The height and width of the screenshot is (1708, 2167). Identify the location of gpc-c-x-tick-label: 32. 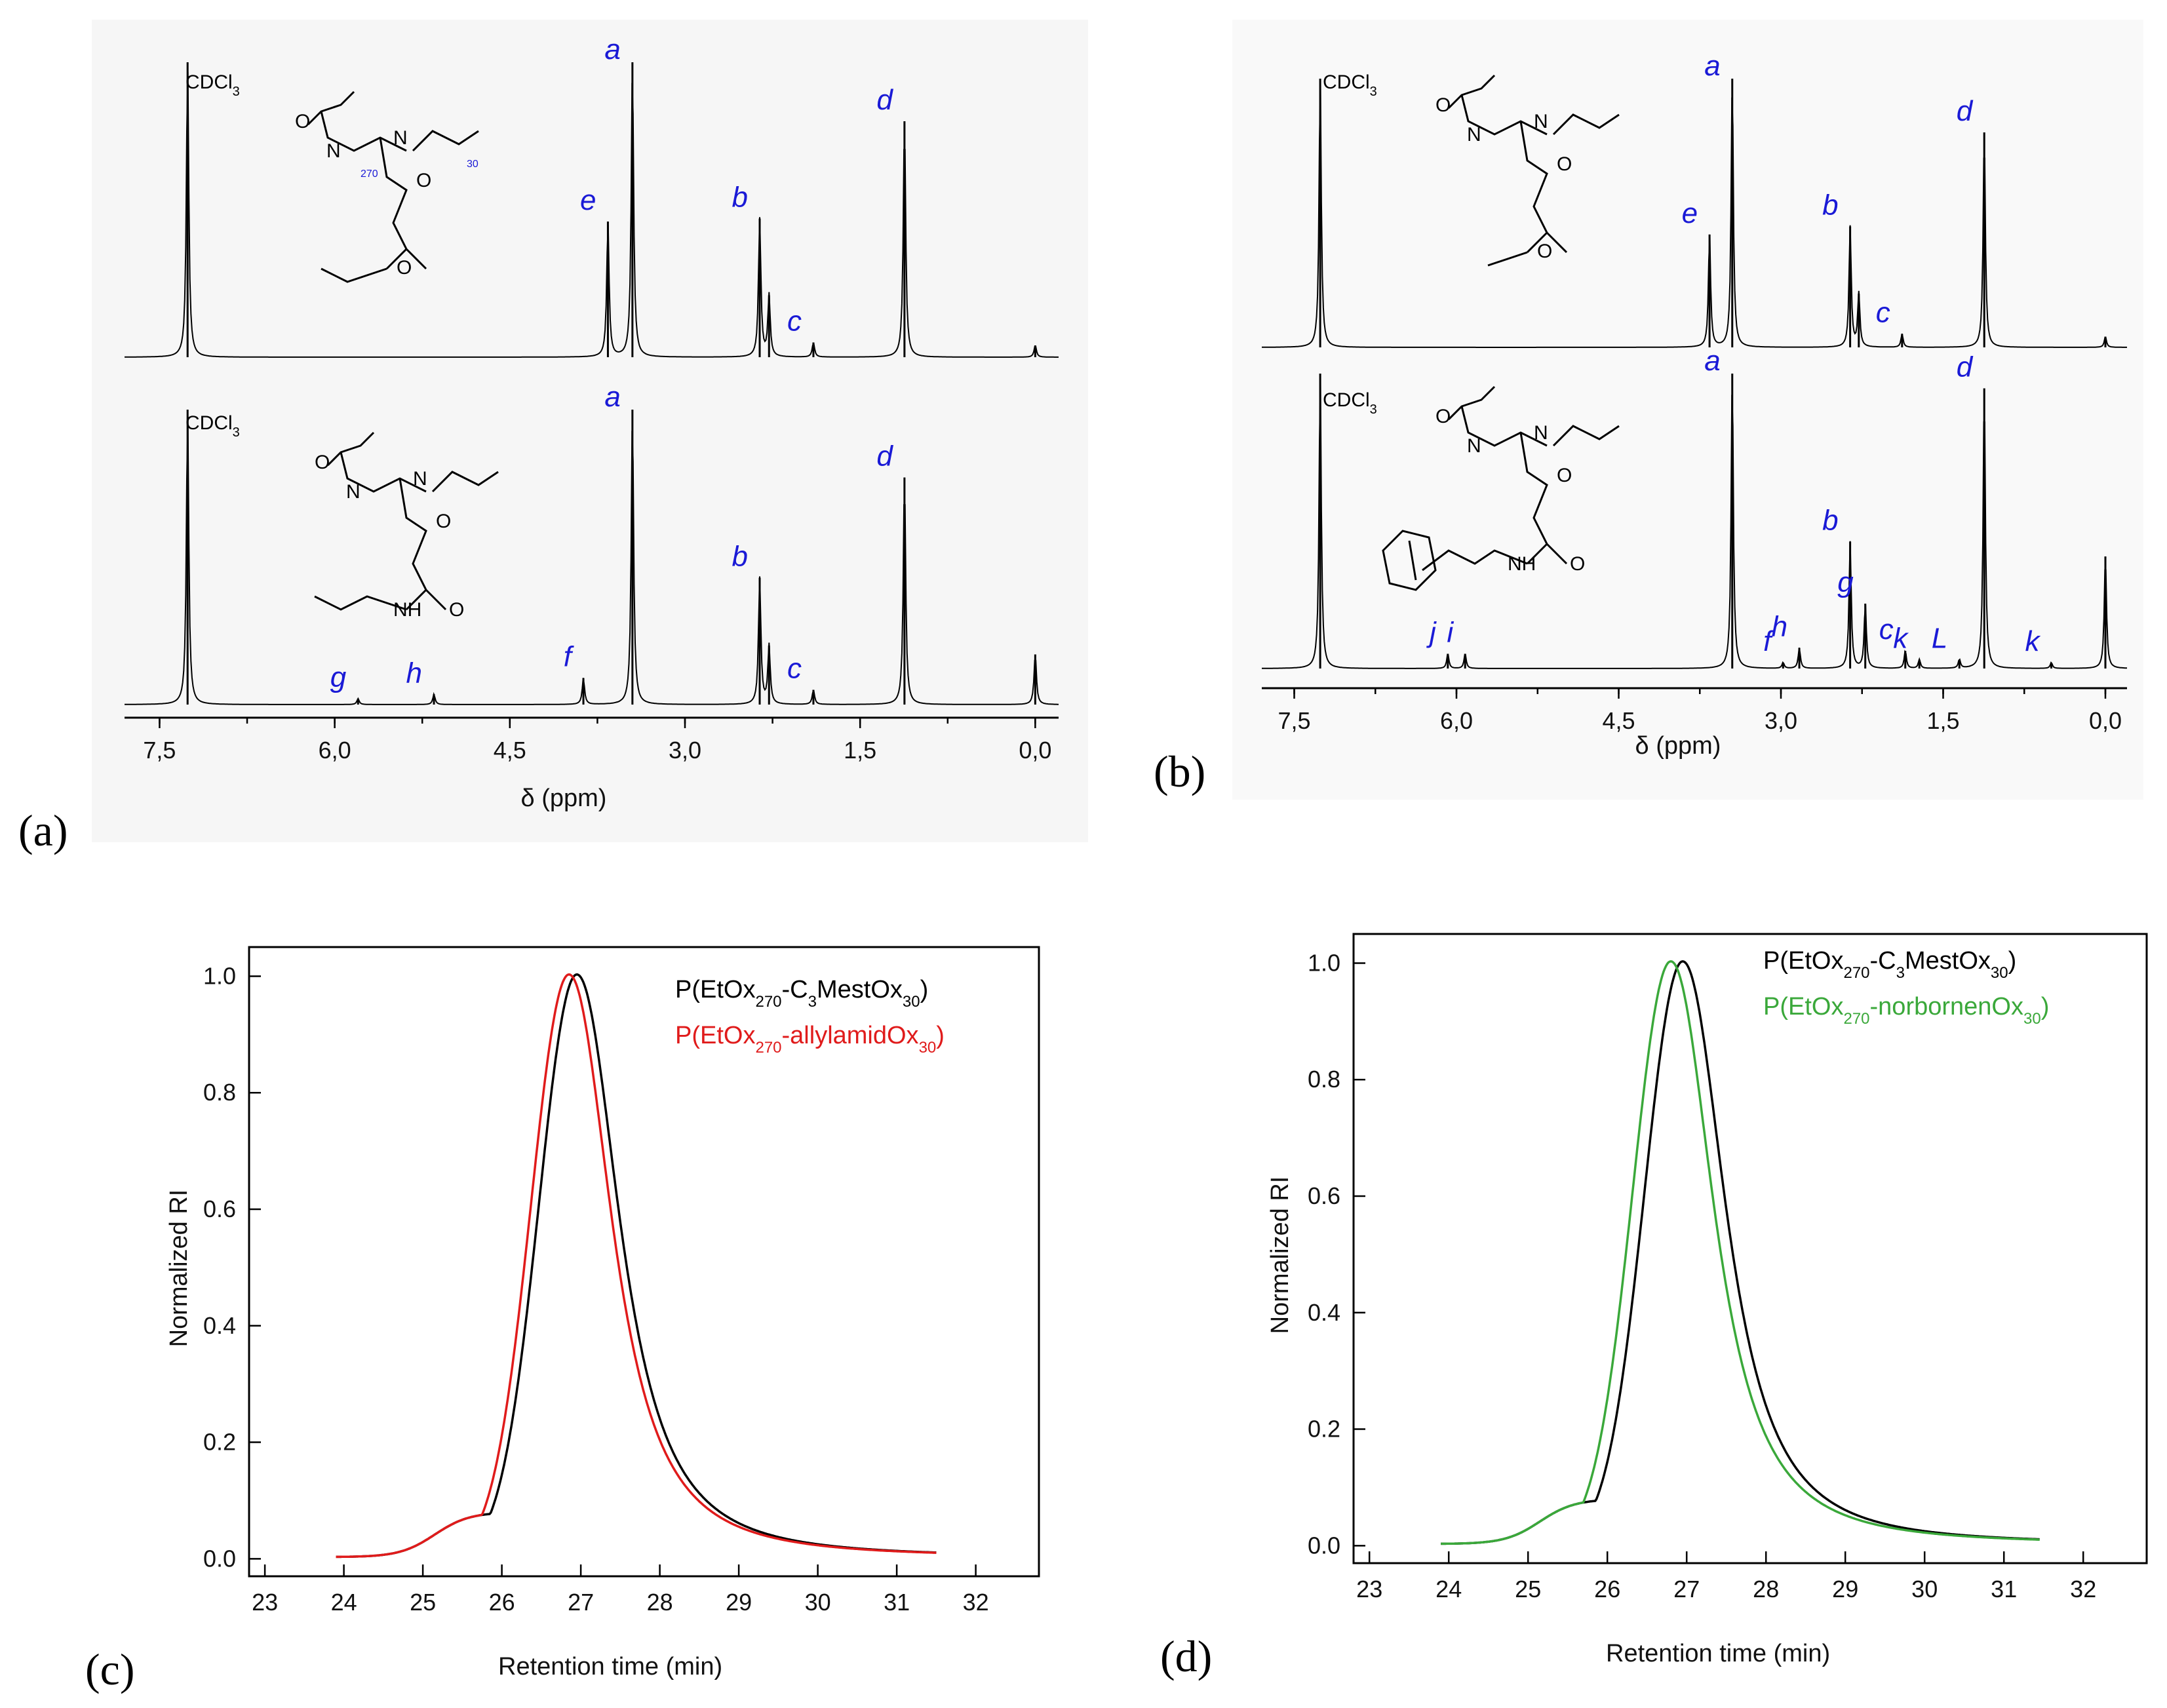
(976, 1602).